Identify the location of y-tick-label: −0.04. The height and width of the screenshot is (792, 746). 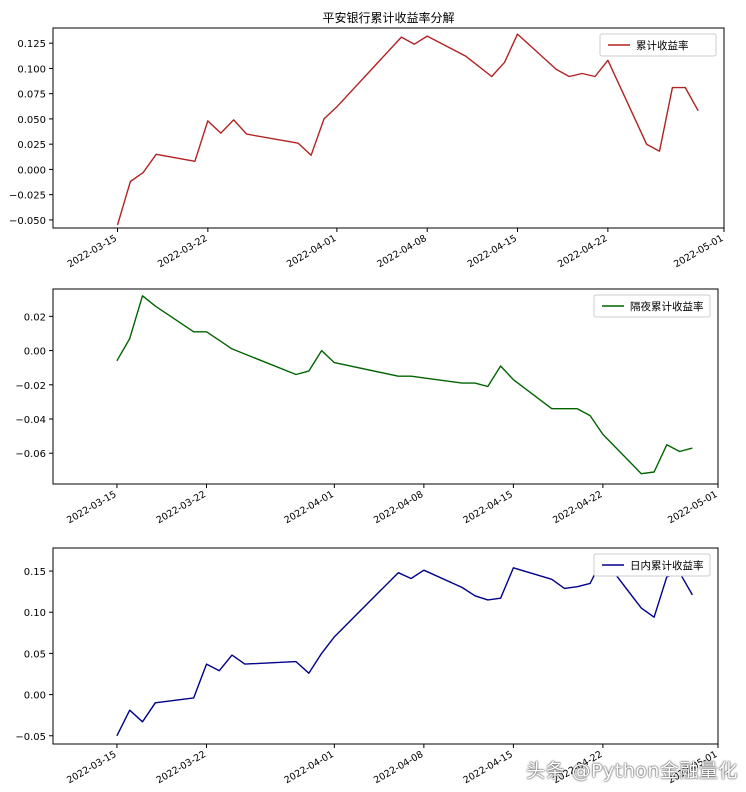
(30, 420).